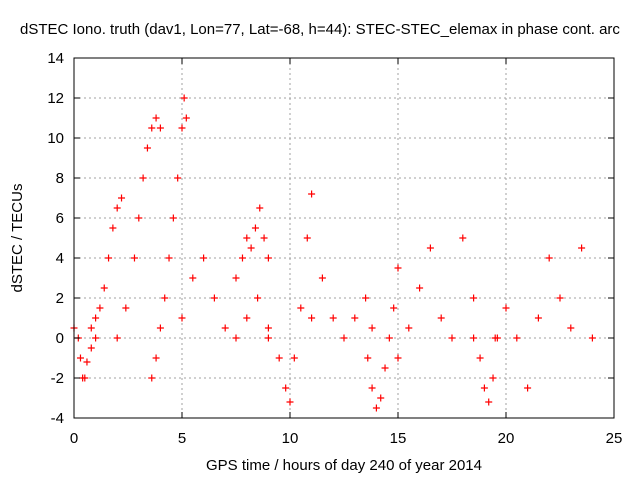 Image resolution: width=640 pixels, height=480 pixels. What do you see at coordinates (614, 438) in the screenshot?
I see `x-tick-label: 25` at bounding box center [614, 438].